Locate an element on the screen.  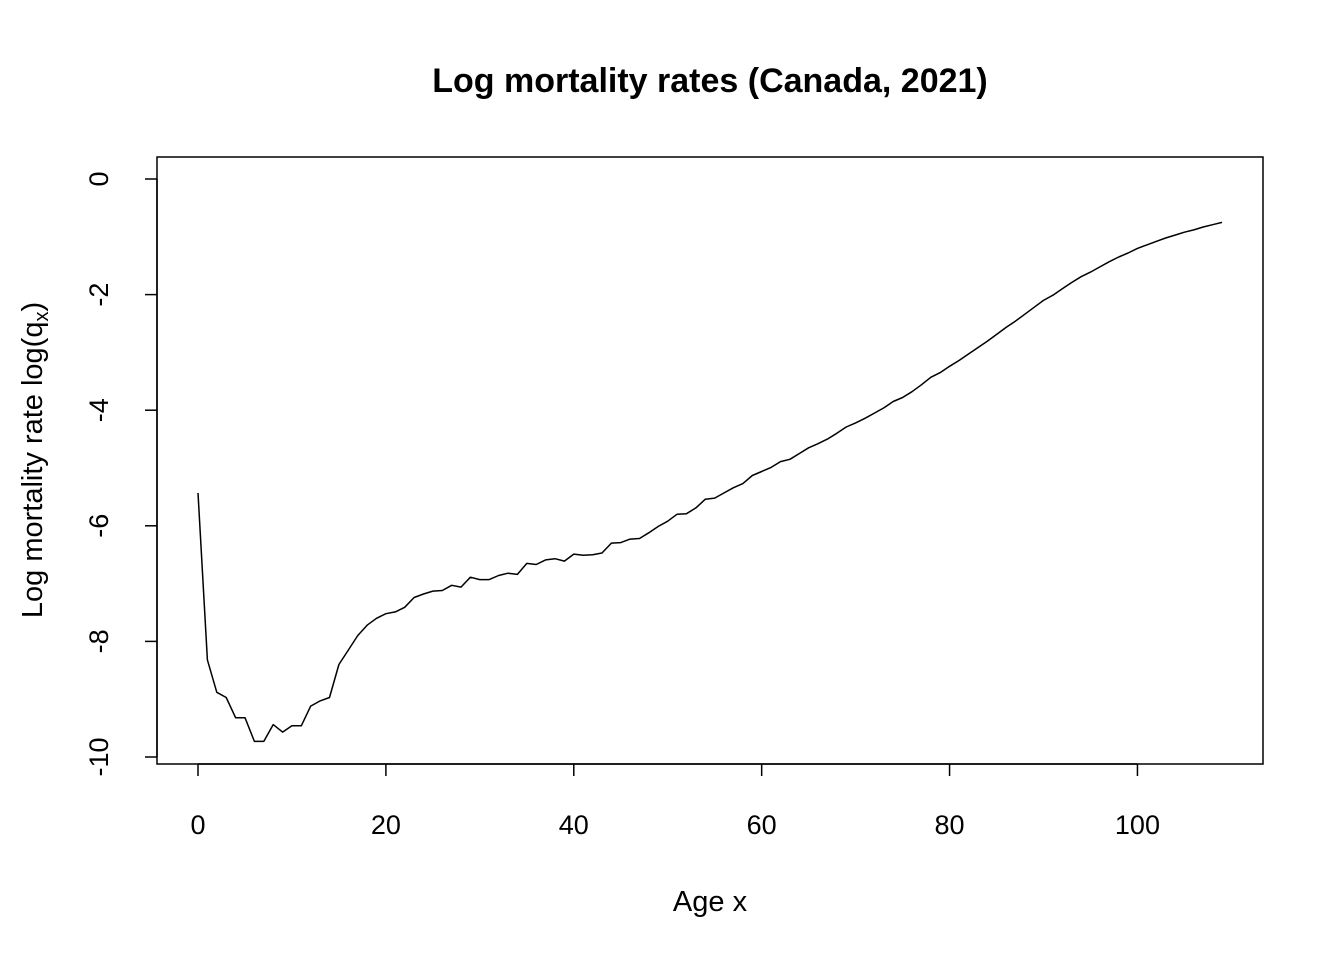
y-axis-label-main: Log mortality rate log(q is located at coordinates (33, 470).